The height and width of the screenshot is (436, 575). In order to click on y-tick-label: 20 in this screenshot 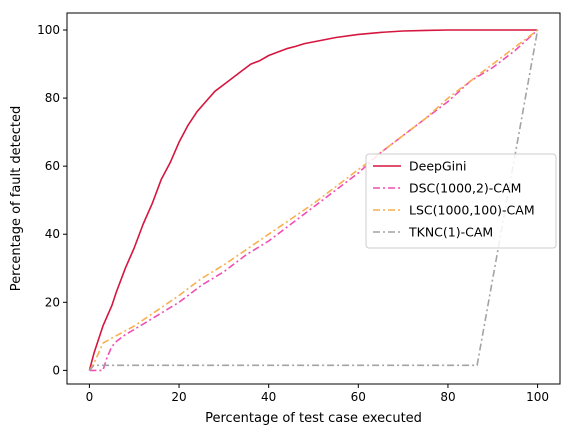, I will do `click(52, 302)`.